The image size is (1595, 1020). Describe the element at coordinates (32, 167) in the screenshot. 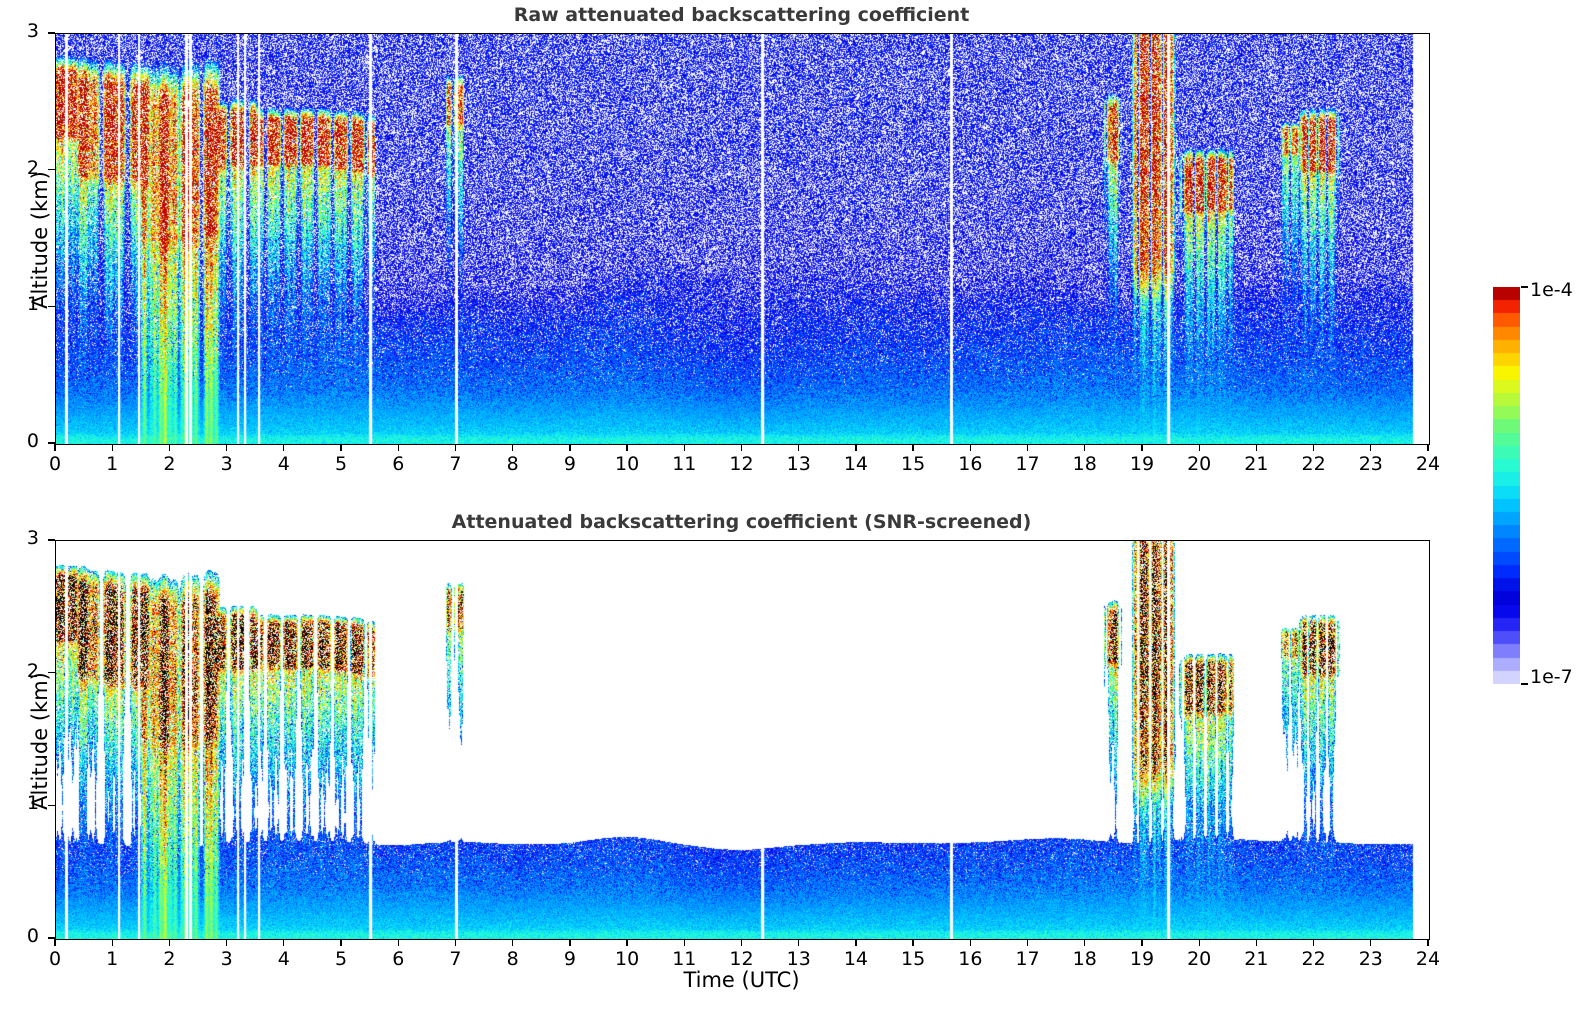

I see `y-tick-label: 2` at that location.